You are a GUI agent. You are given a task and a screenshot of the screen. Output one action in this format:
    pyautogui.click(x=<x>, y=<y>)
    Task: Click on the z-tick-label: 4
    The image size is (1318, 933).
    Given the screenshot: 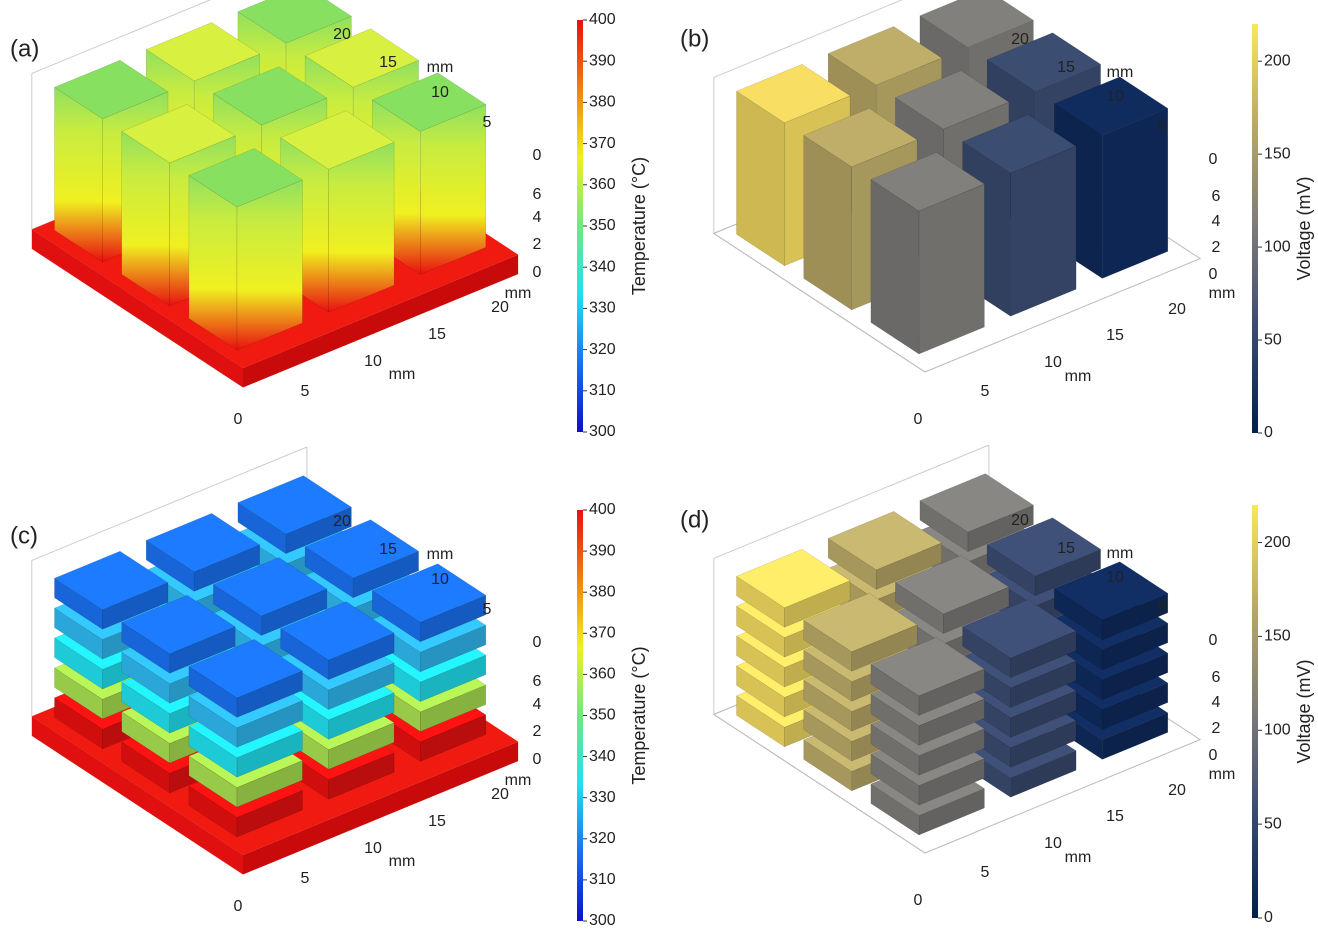 What is the action you would take?
    pyautogui.click(x=1216, y=221)
    